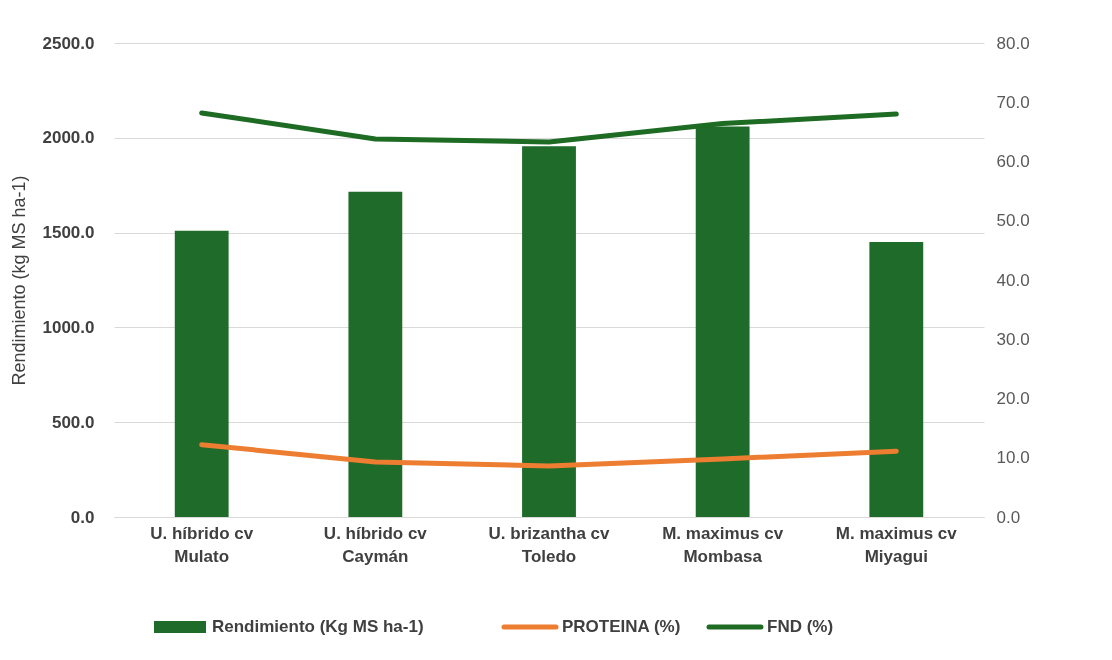  Describe the element at coordinates (1013, 280) in the screenshot. I see `y2-tick-label: 40.0` at that location.